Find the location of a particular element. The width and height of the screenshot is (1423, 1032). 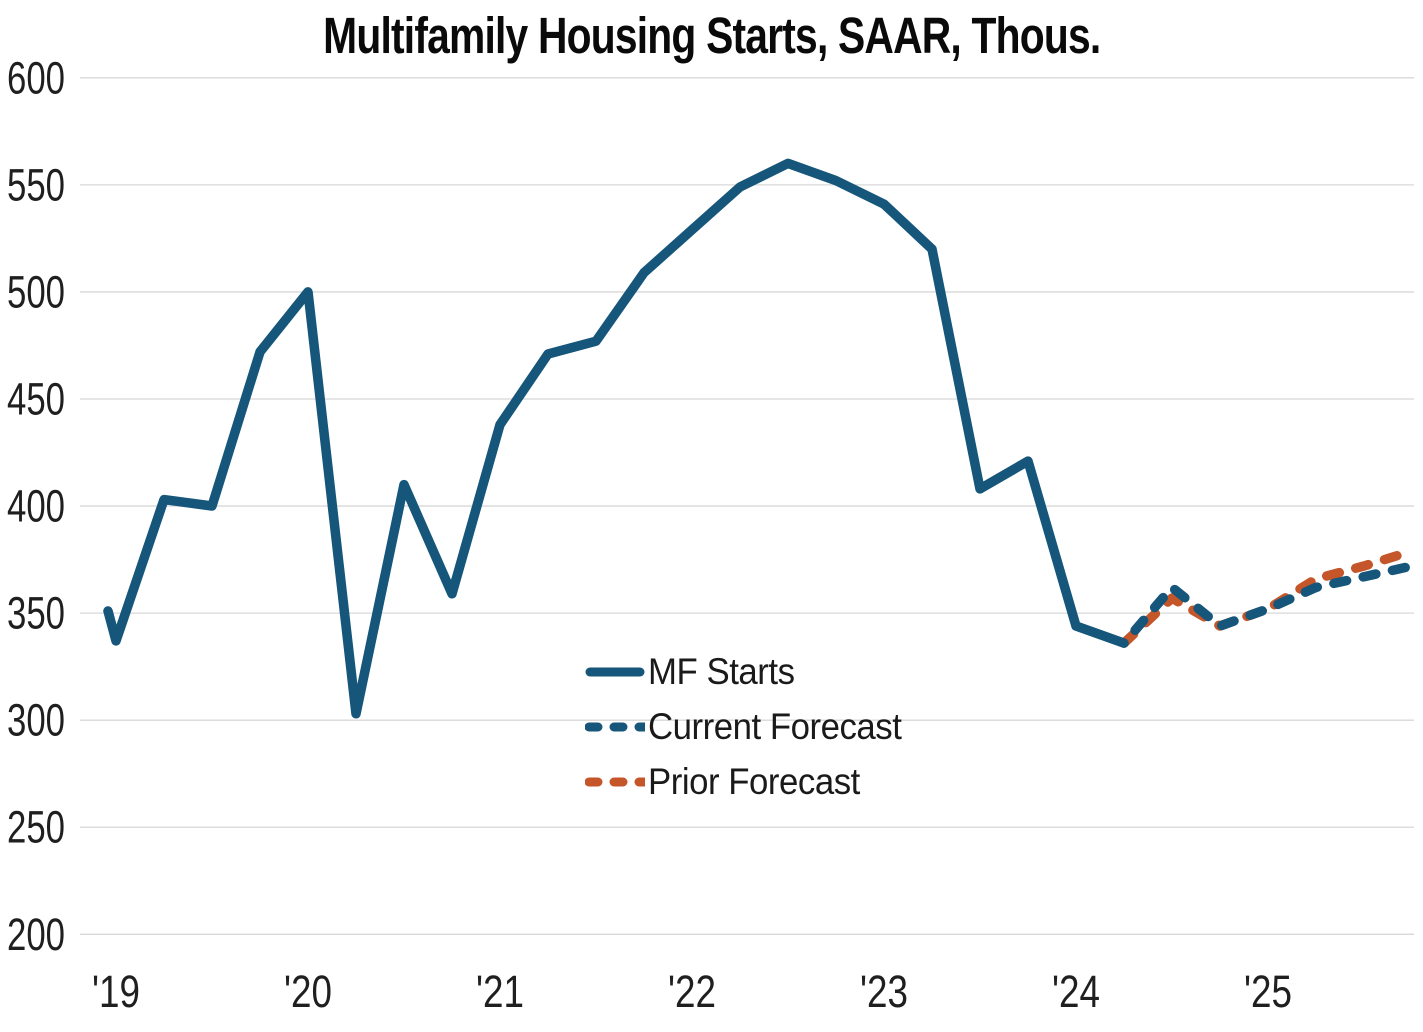

mf-starts-line-swatch-icon is located at coordinates (615, 671).